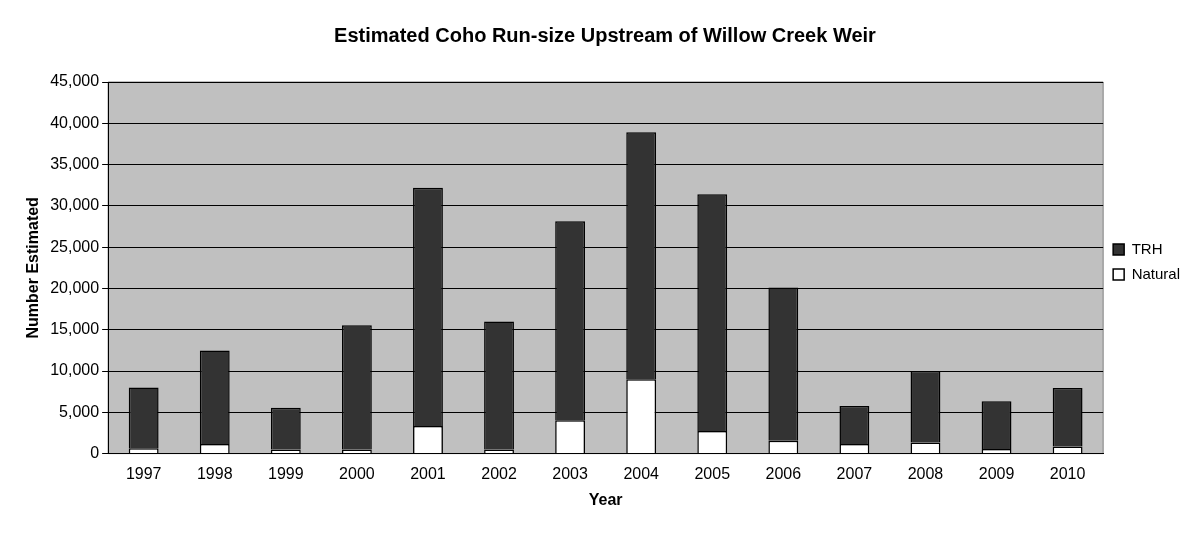  I want to click on x-tick-label: 2003, so click(570, 473).